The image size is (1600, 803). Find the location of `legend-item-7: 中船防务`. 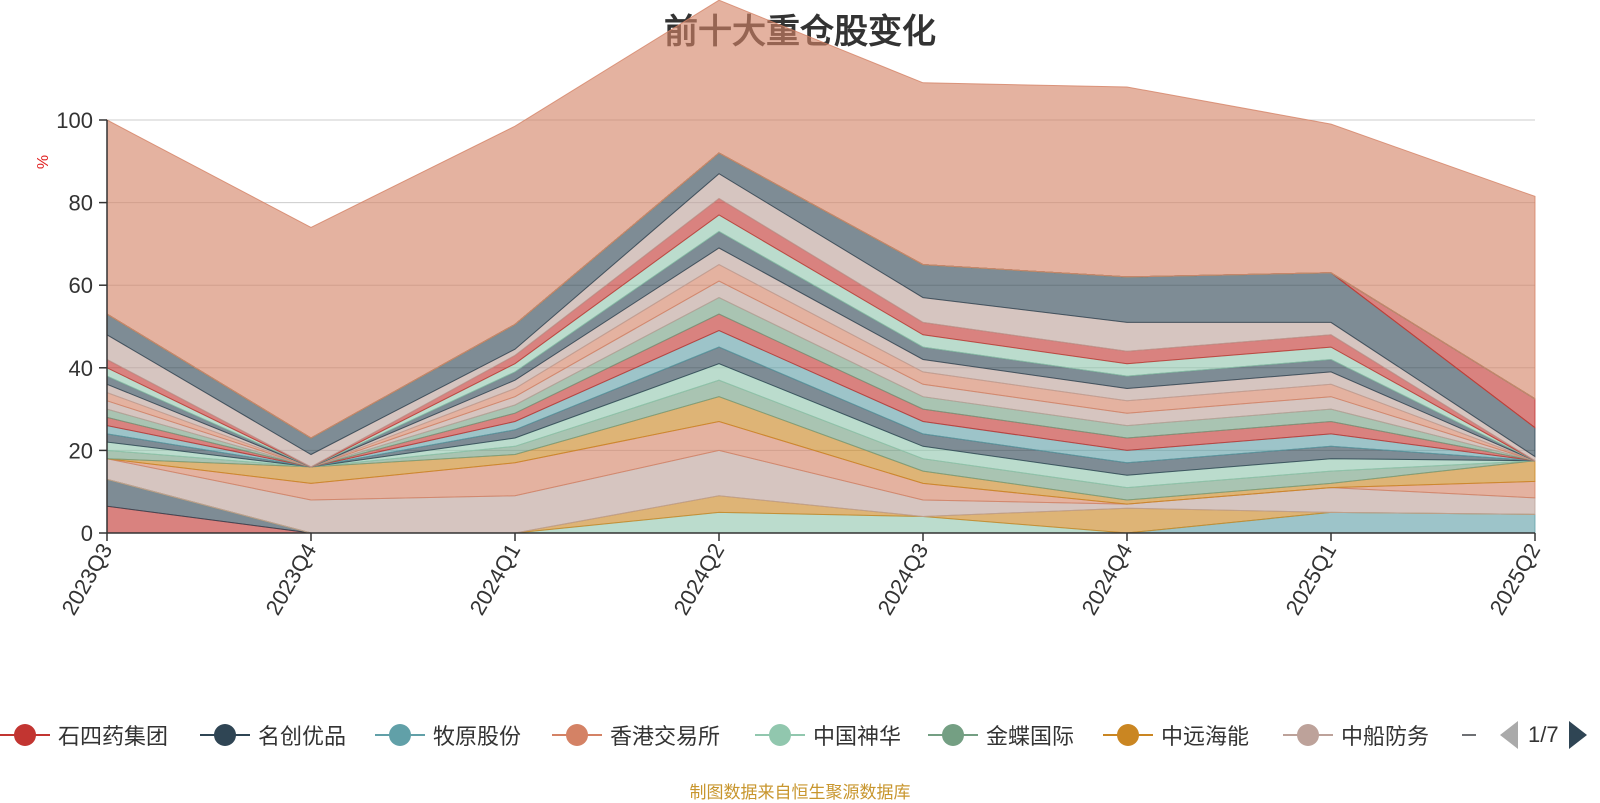

legend-item-7: 中船防务 is located at coordinates (1356, 735).